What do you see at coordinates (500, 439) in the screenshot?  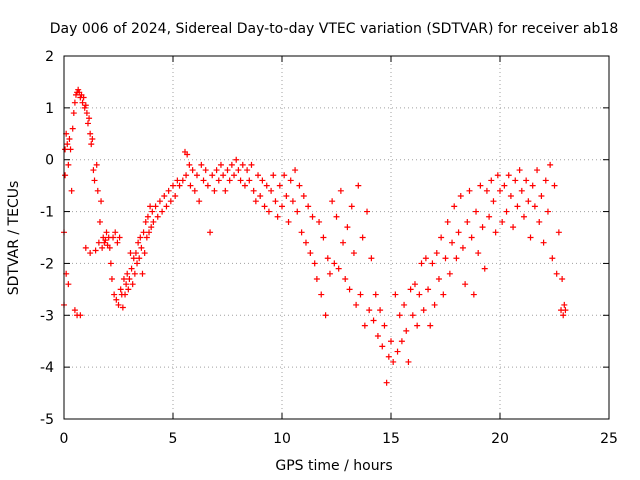 I see `x-tick-label: 20` at bounding box center [500, 439].